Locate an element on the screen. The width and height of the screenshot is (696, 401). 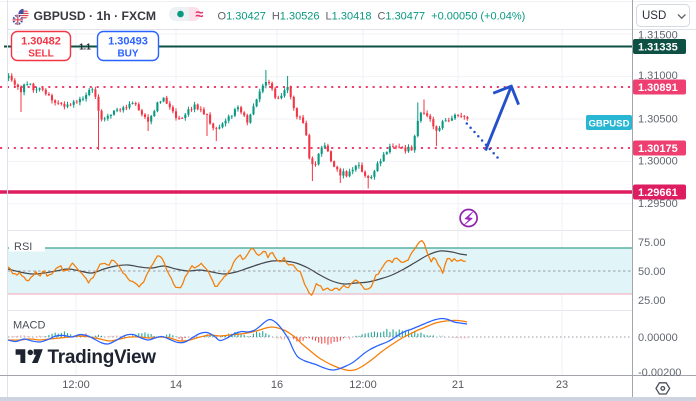
svg-text: TradingView is located at coordinates (102, 357).